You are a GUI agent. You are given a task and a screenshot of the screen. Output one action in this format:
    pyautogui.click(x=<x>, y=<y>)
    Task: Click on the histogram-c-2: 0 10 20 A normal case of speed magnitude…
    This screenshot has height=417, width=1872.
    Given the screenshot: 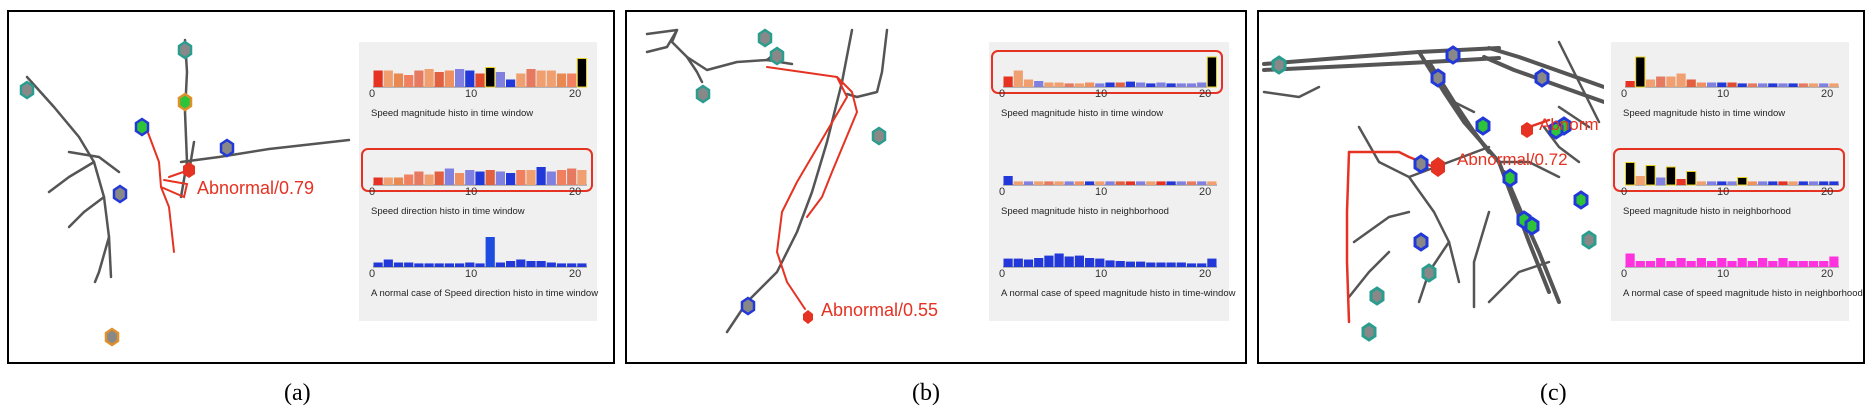 What is the action you would take?
    pyautogui.click(x=1740, y=271)
    